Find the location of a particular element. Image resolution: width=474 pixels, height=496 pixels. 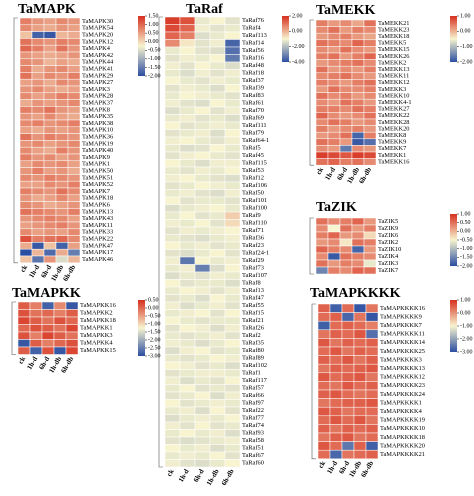

row-label: TaRaf79 is located at coordinates (253, 133).